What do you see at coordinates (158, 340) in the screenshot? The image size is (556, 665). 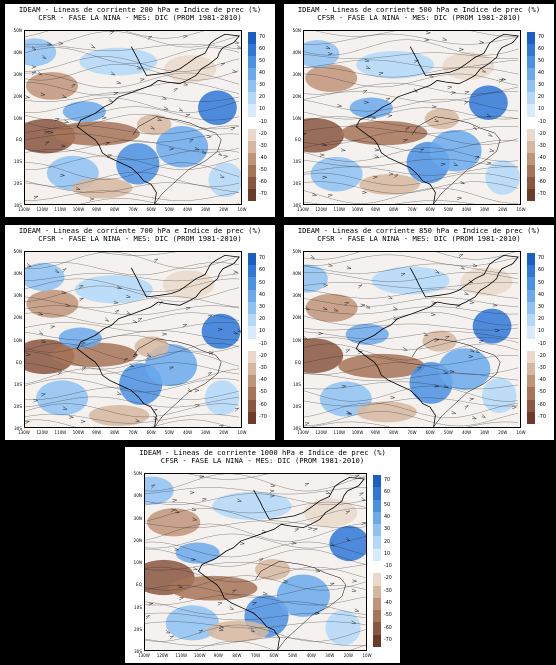 I see `continent-outline` at bounding box center [158, 340].